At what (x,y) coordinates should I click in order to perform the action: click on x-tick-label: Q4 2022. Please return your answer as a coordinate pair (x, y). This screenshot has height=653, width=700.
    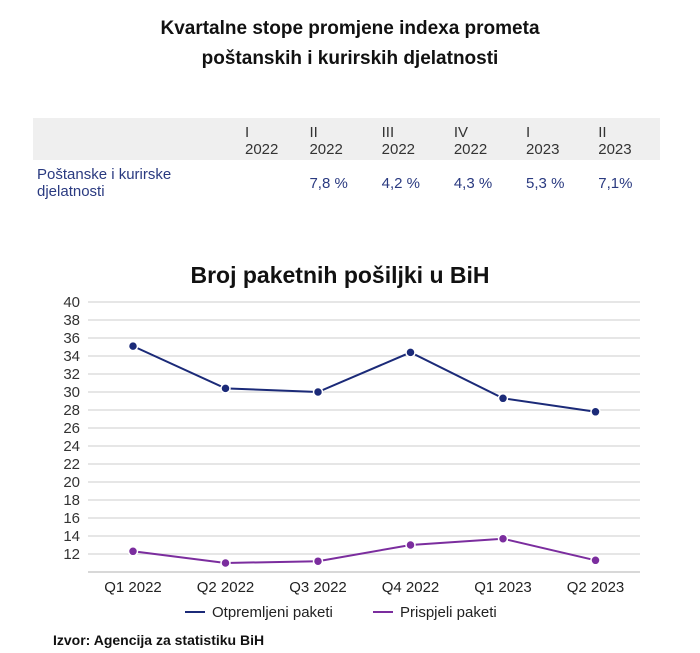
    Looking at the image, I should click on (411, 587).